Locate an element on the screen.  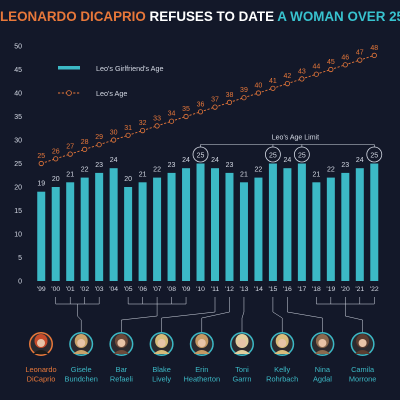
legend: Leo's Girlfriend's Age Leo's Age is located at coordinates (110, 81).